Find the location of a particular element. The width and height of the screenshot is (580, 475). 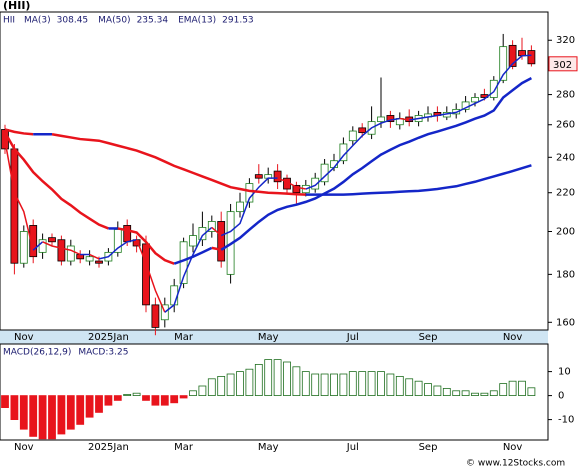

legend-name: MA(50) is located at coordinates (114, 21).